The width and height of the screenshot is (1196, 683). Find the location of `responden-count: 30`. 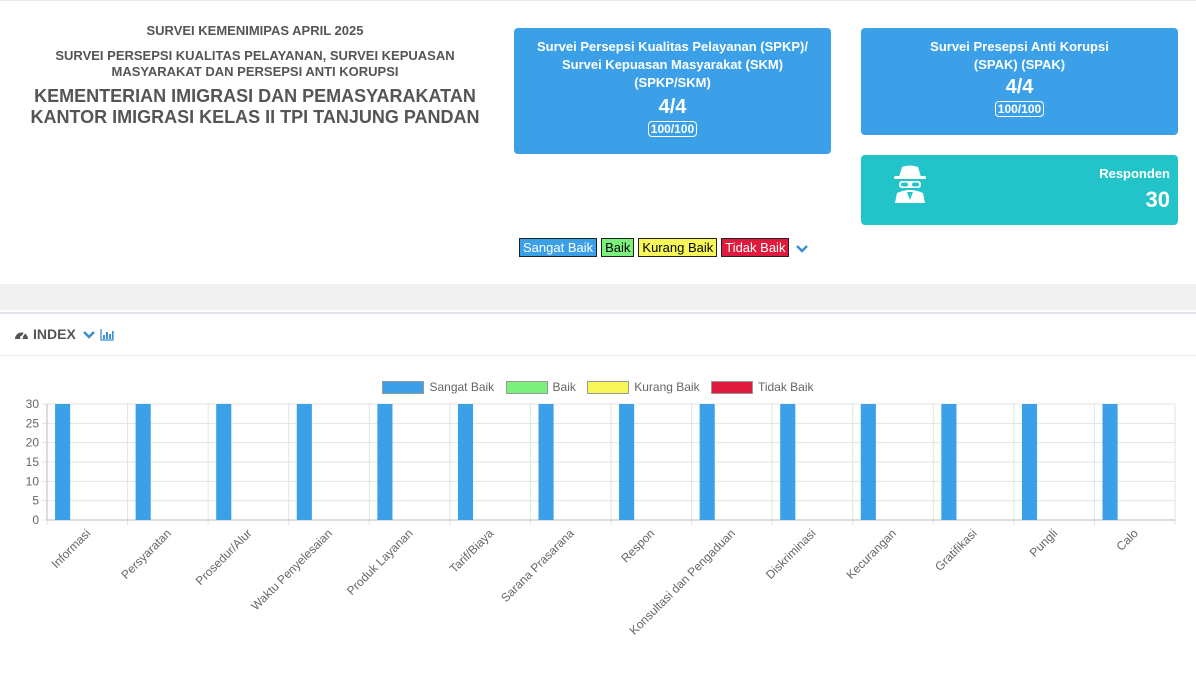

responden-count: 30 is located at coordinates (1157, 199).